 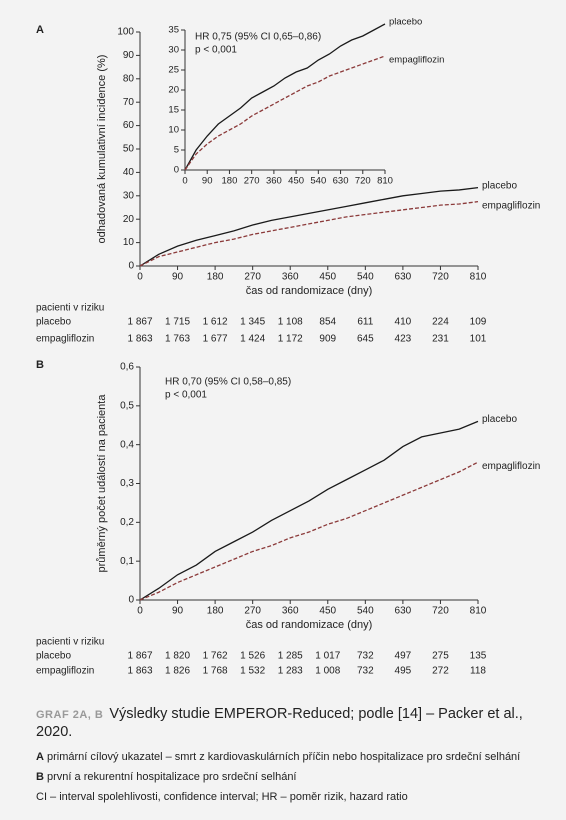 What do you see at coordinates (127, 405) in the screenshot?
I see `y-tick-label: 0,5` at bounding box center [127, 405].